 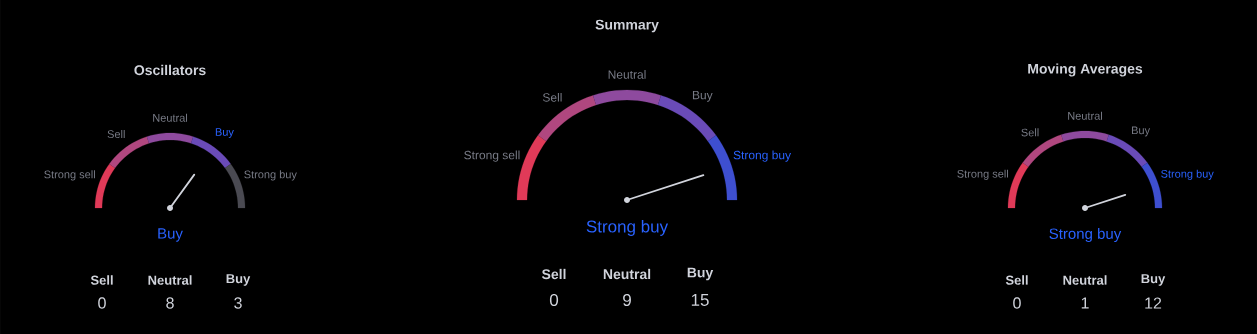 I want to click on data-label: 8, so click(x=170, y=303).